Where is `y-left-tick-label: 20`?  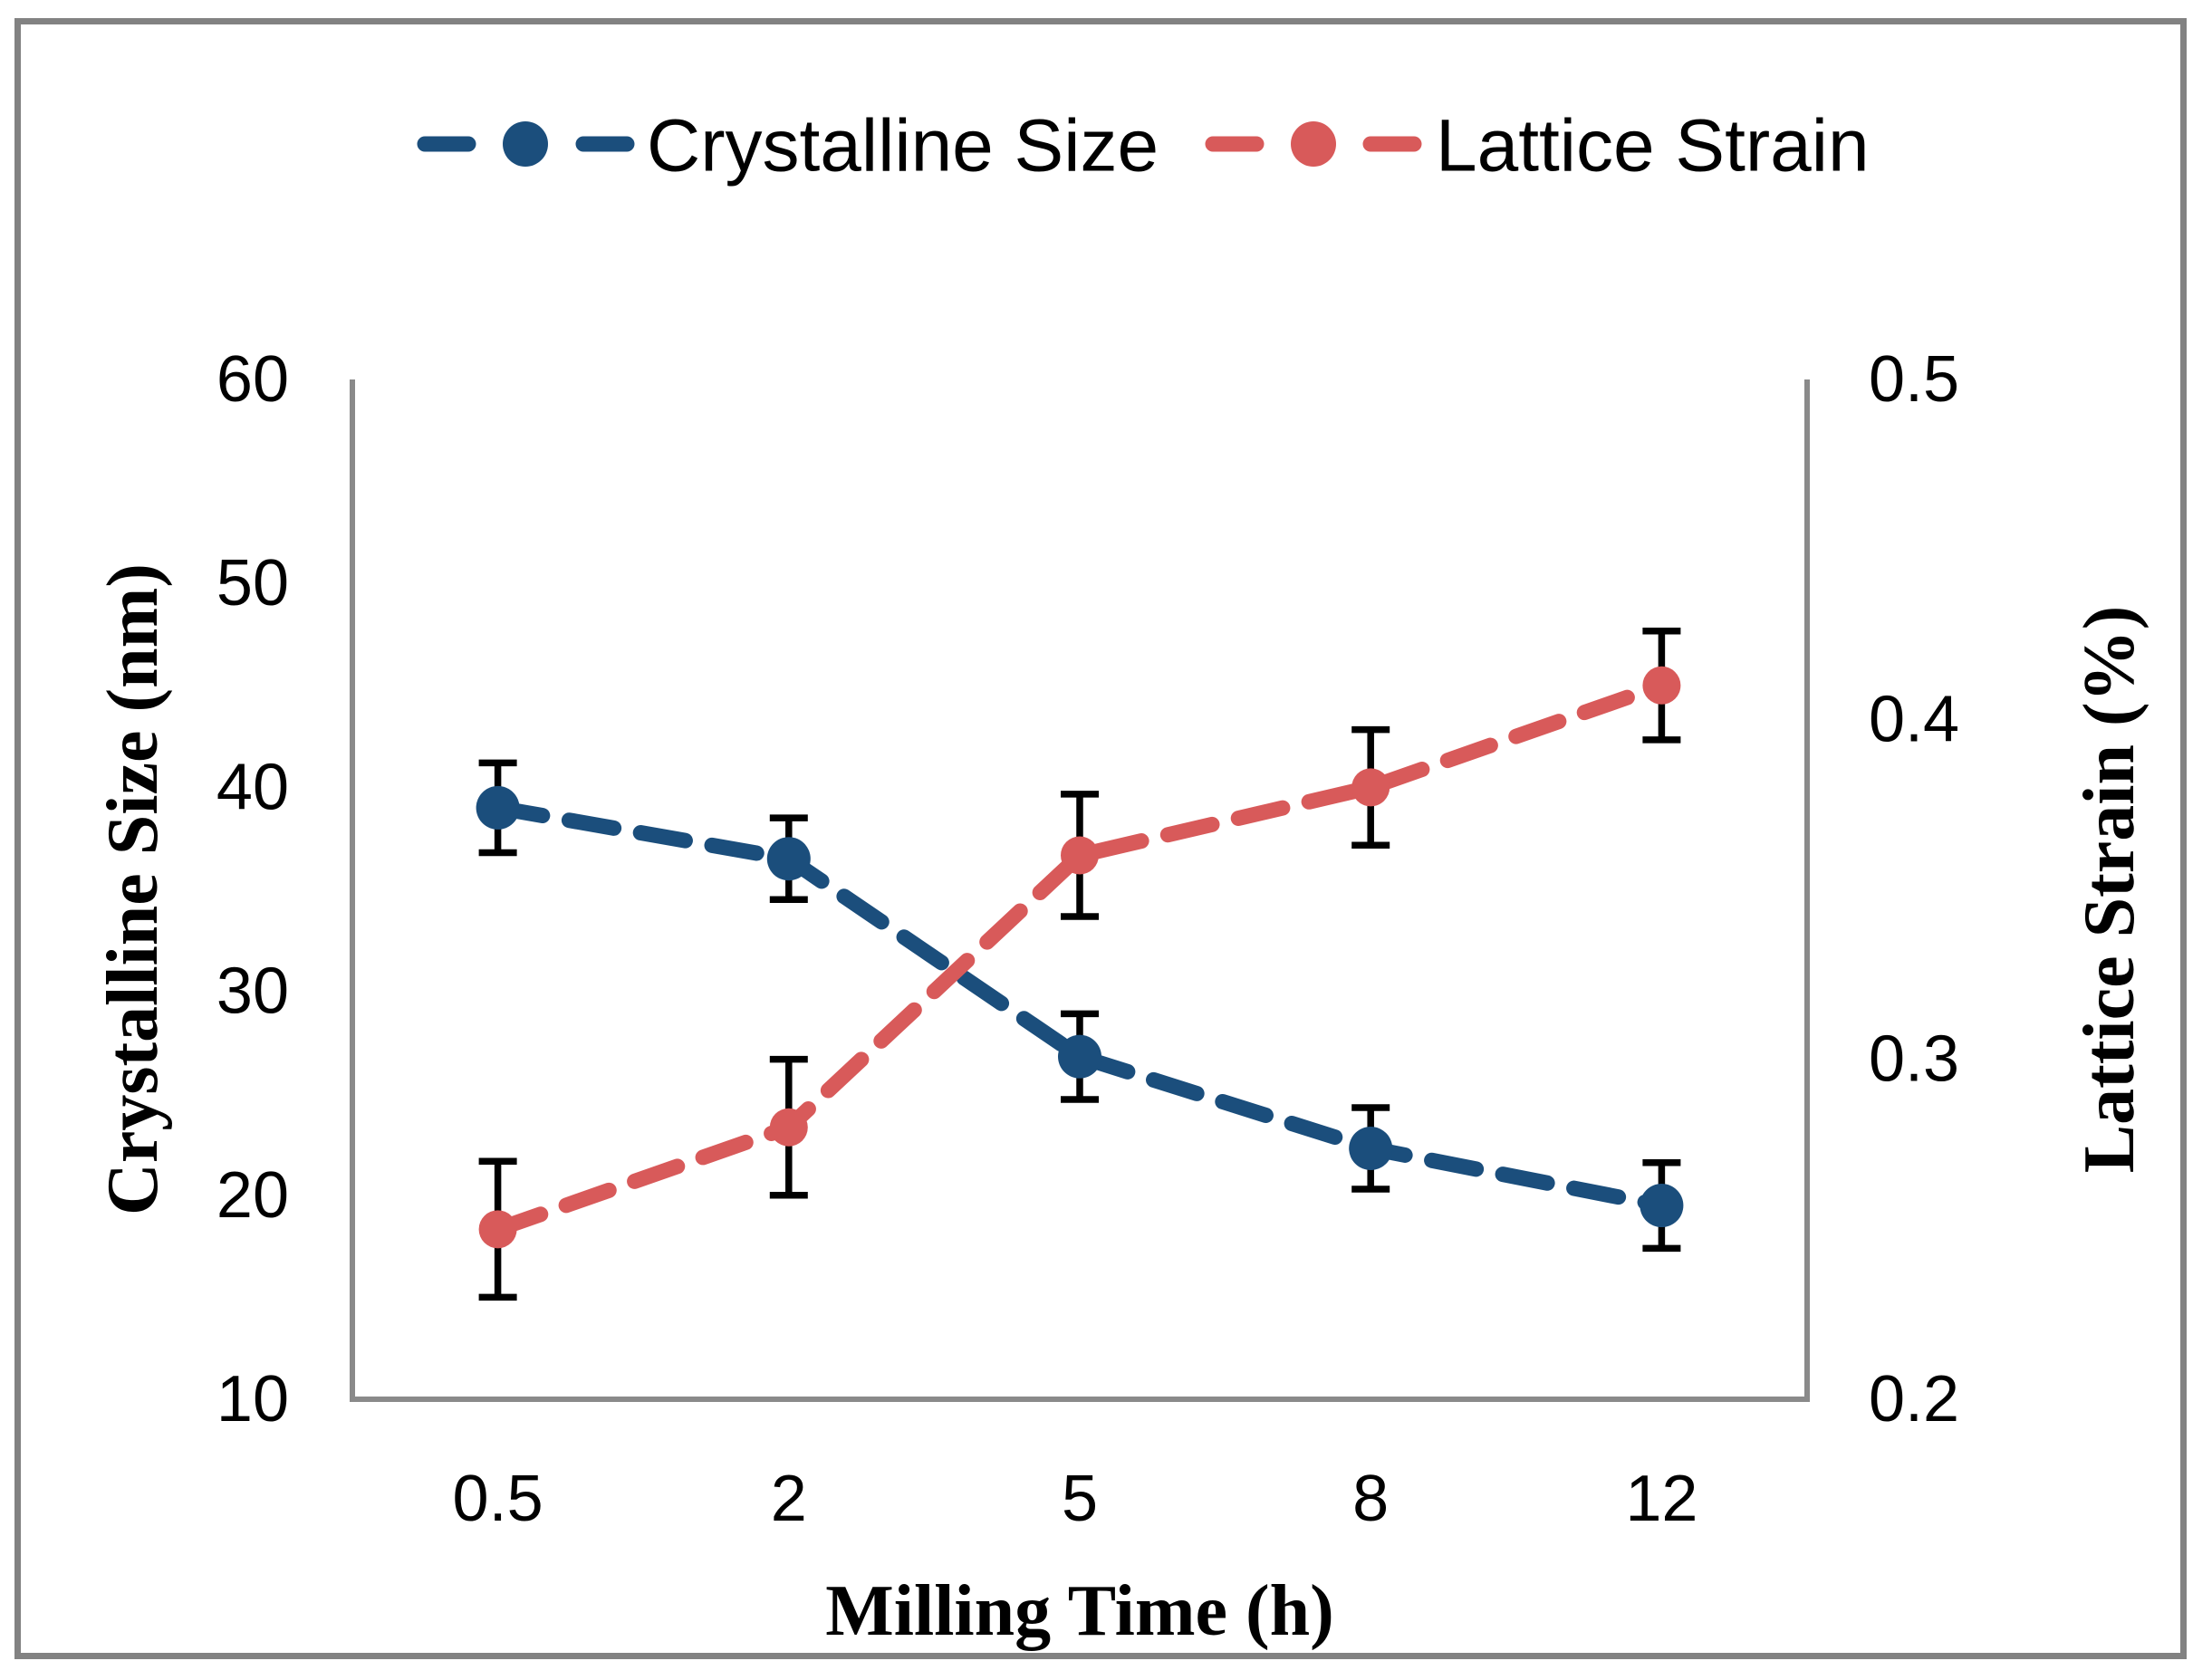 y-left-tick-label: 20 is located at coordinates (252, 1195).